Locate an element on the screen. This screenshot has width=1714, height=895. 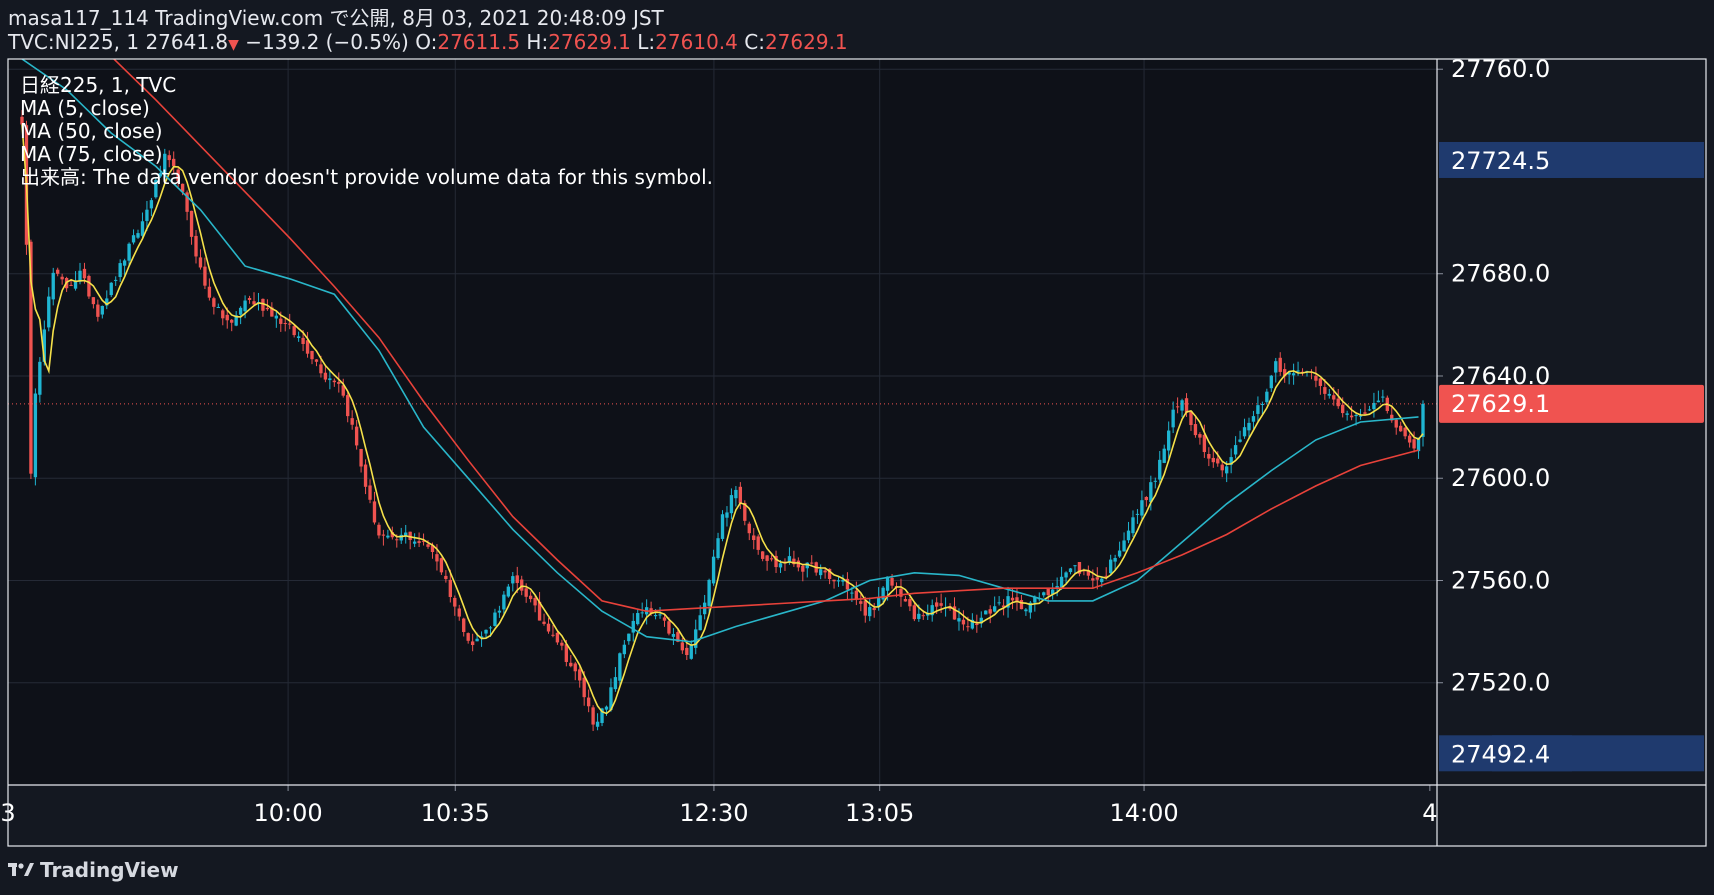
tradingview-footer: TradingView is located at coordinates (93, 870).